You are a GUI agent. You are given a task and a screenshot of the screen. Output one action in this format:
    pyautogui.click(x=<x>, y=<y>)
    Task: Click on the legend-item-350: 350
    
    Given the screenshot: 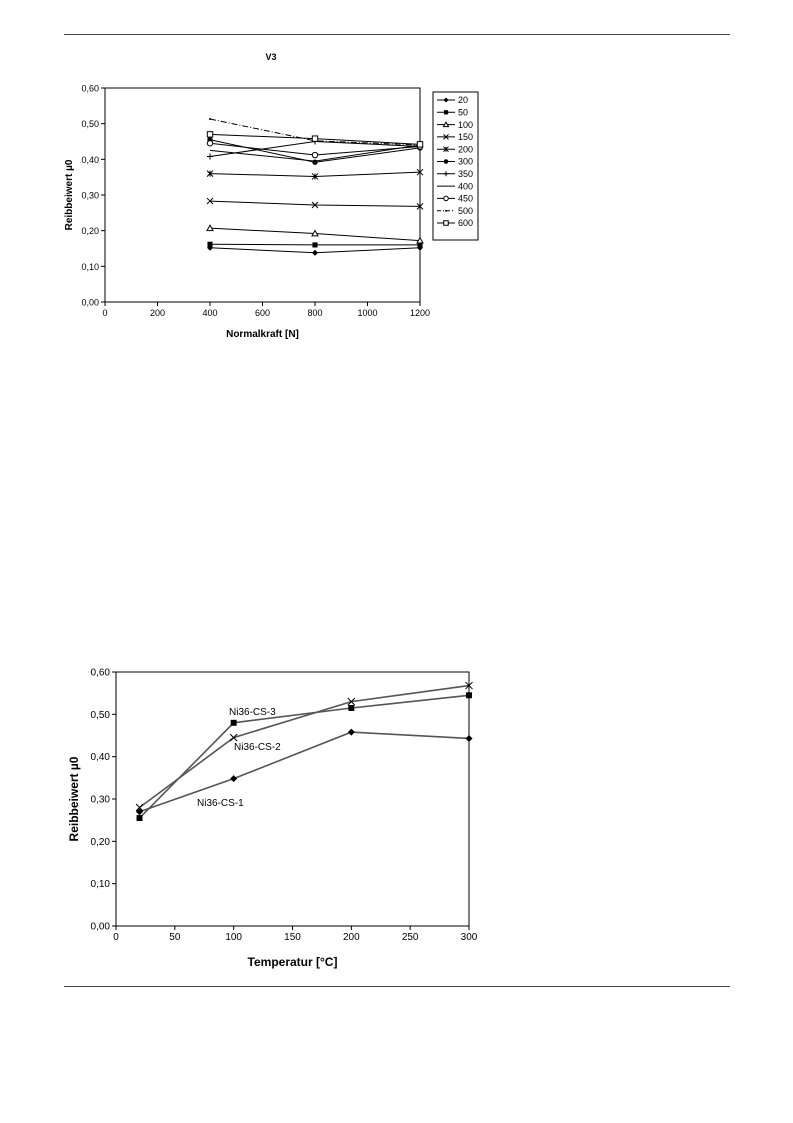 What is the action you would take?
    pyautogui.click(x=455, y=174)
    